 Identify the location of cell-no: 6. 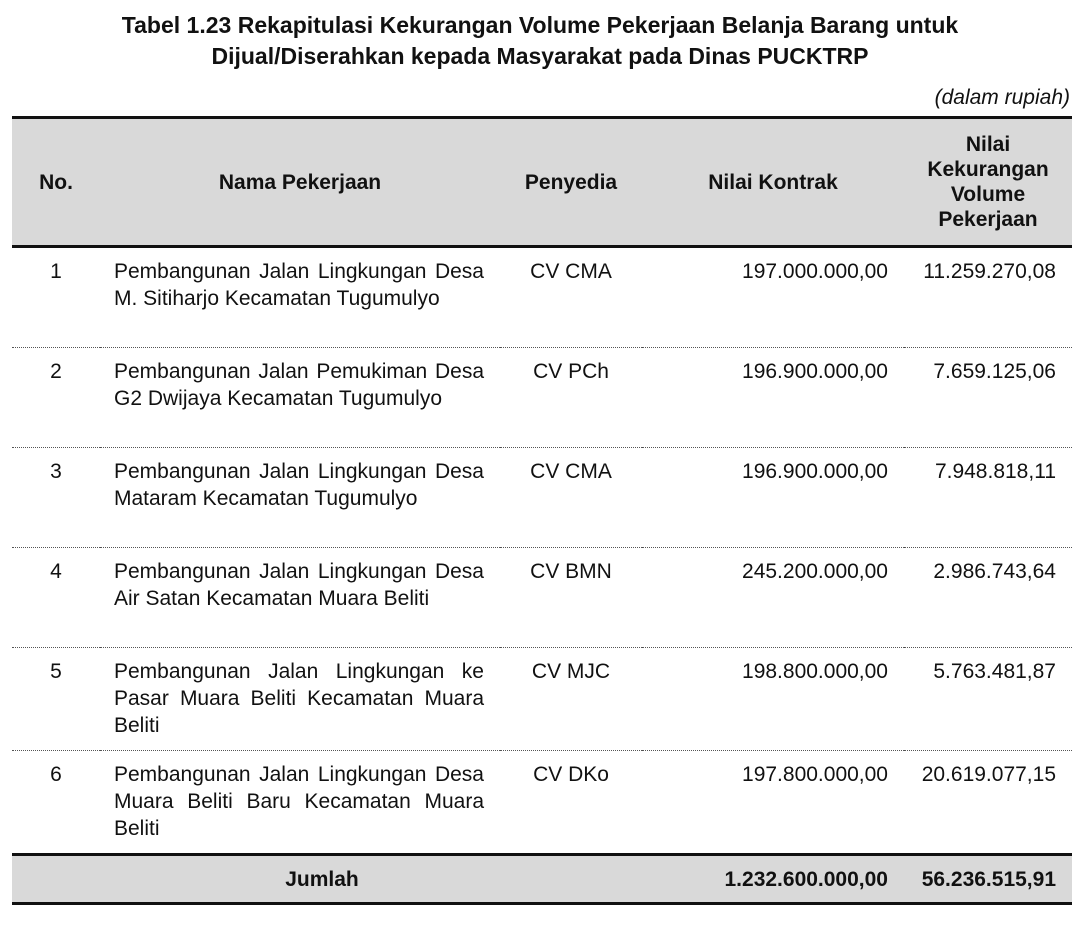
(56, 774).